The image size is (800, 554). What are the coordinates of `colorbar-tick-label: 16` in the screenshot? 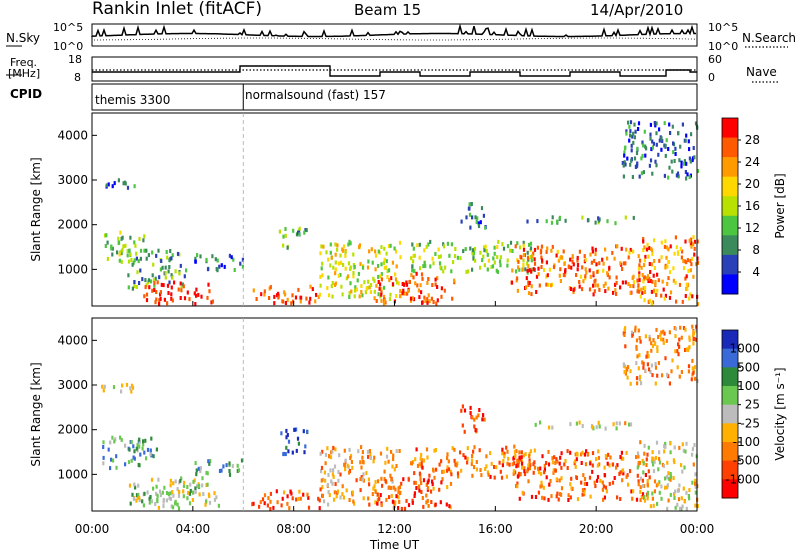 It's located at (752, 206).